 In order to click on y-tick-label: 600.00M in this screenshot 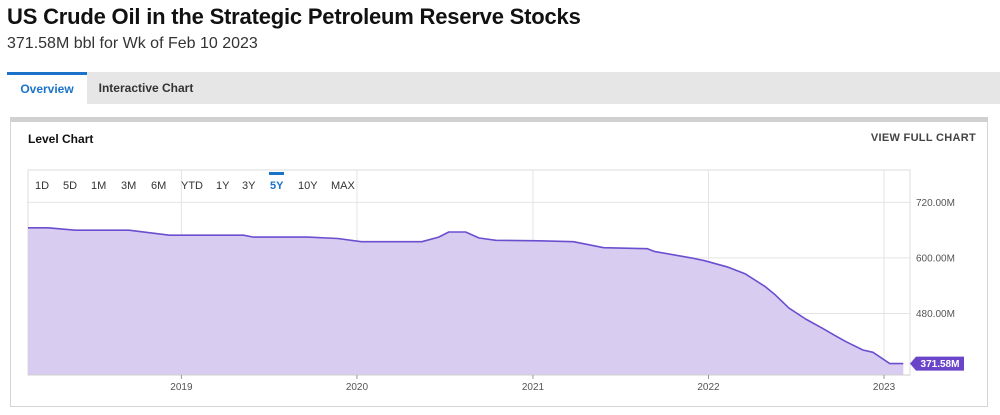, I will do `click(935, 258)`.